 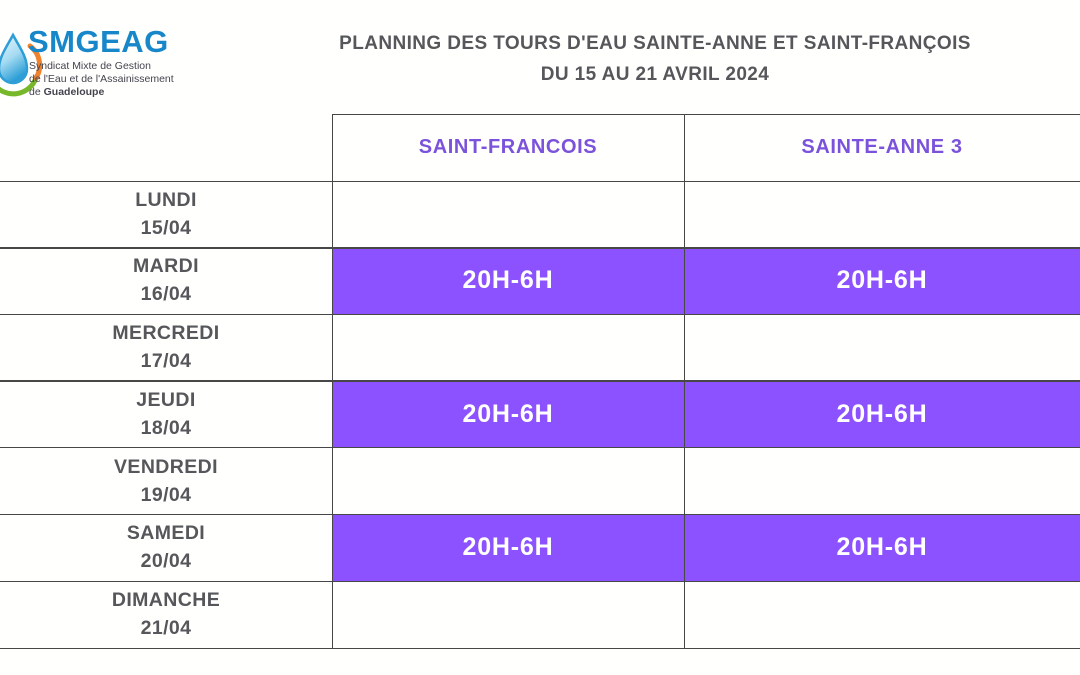 I want to click on day-date: 19/04, so click(x=166, y=494).